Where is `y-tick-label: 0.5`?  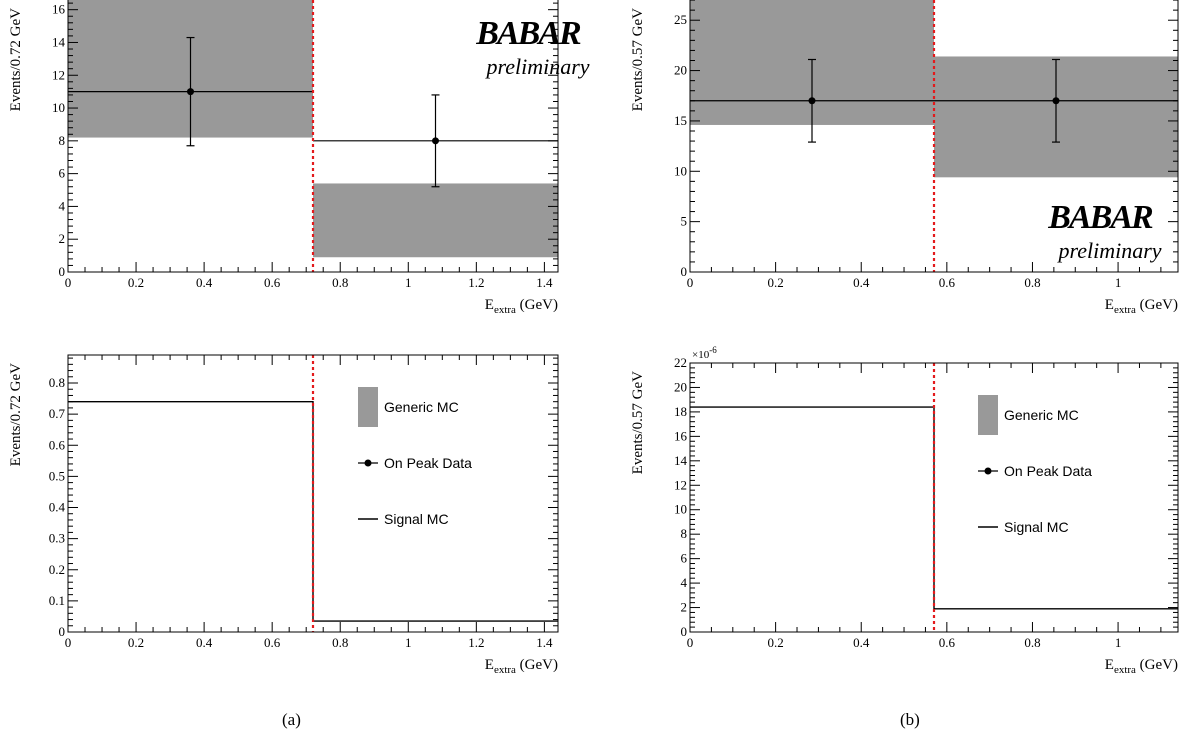 y-tick-label: 0.5 is located at coordinates (57, 475).